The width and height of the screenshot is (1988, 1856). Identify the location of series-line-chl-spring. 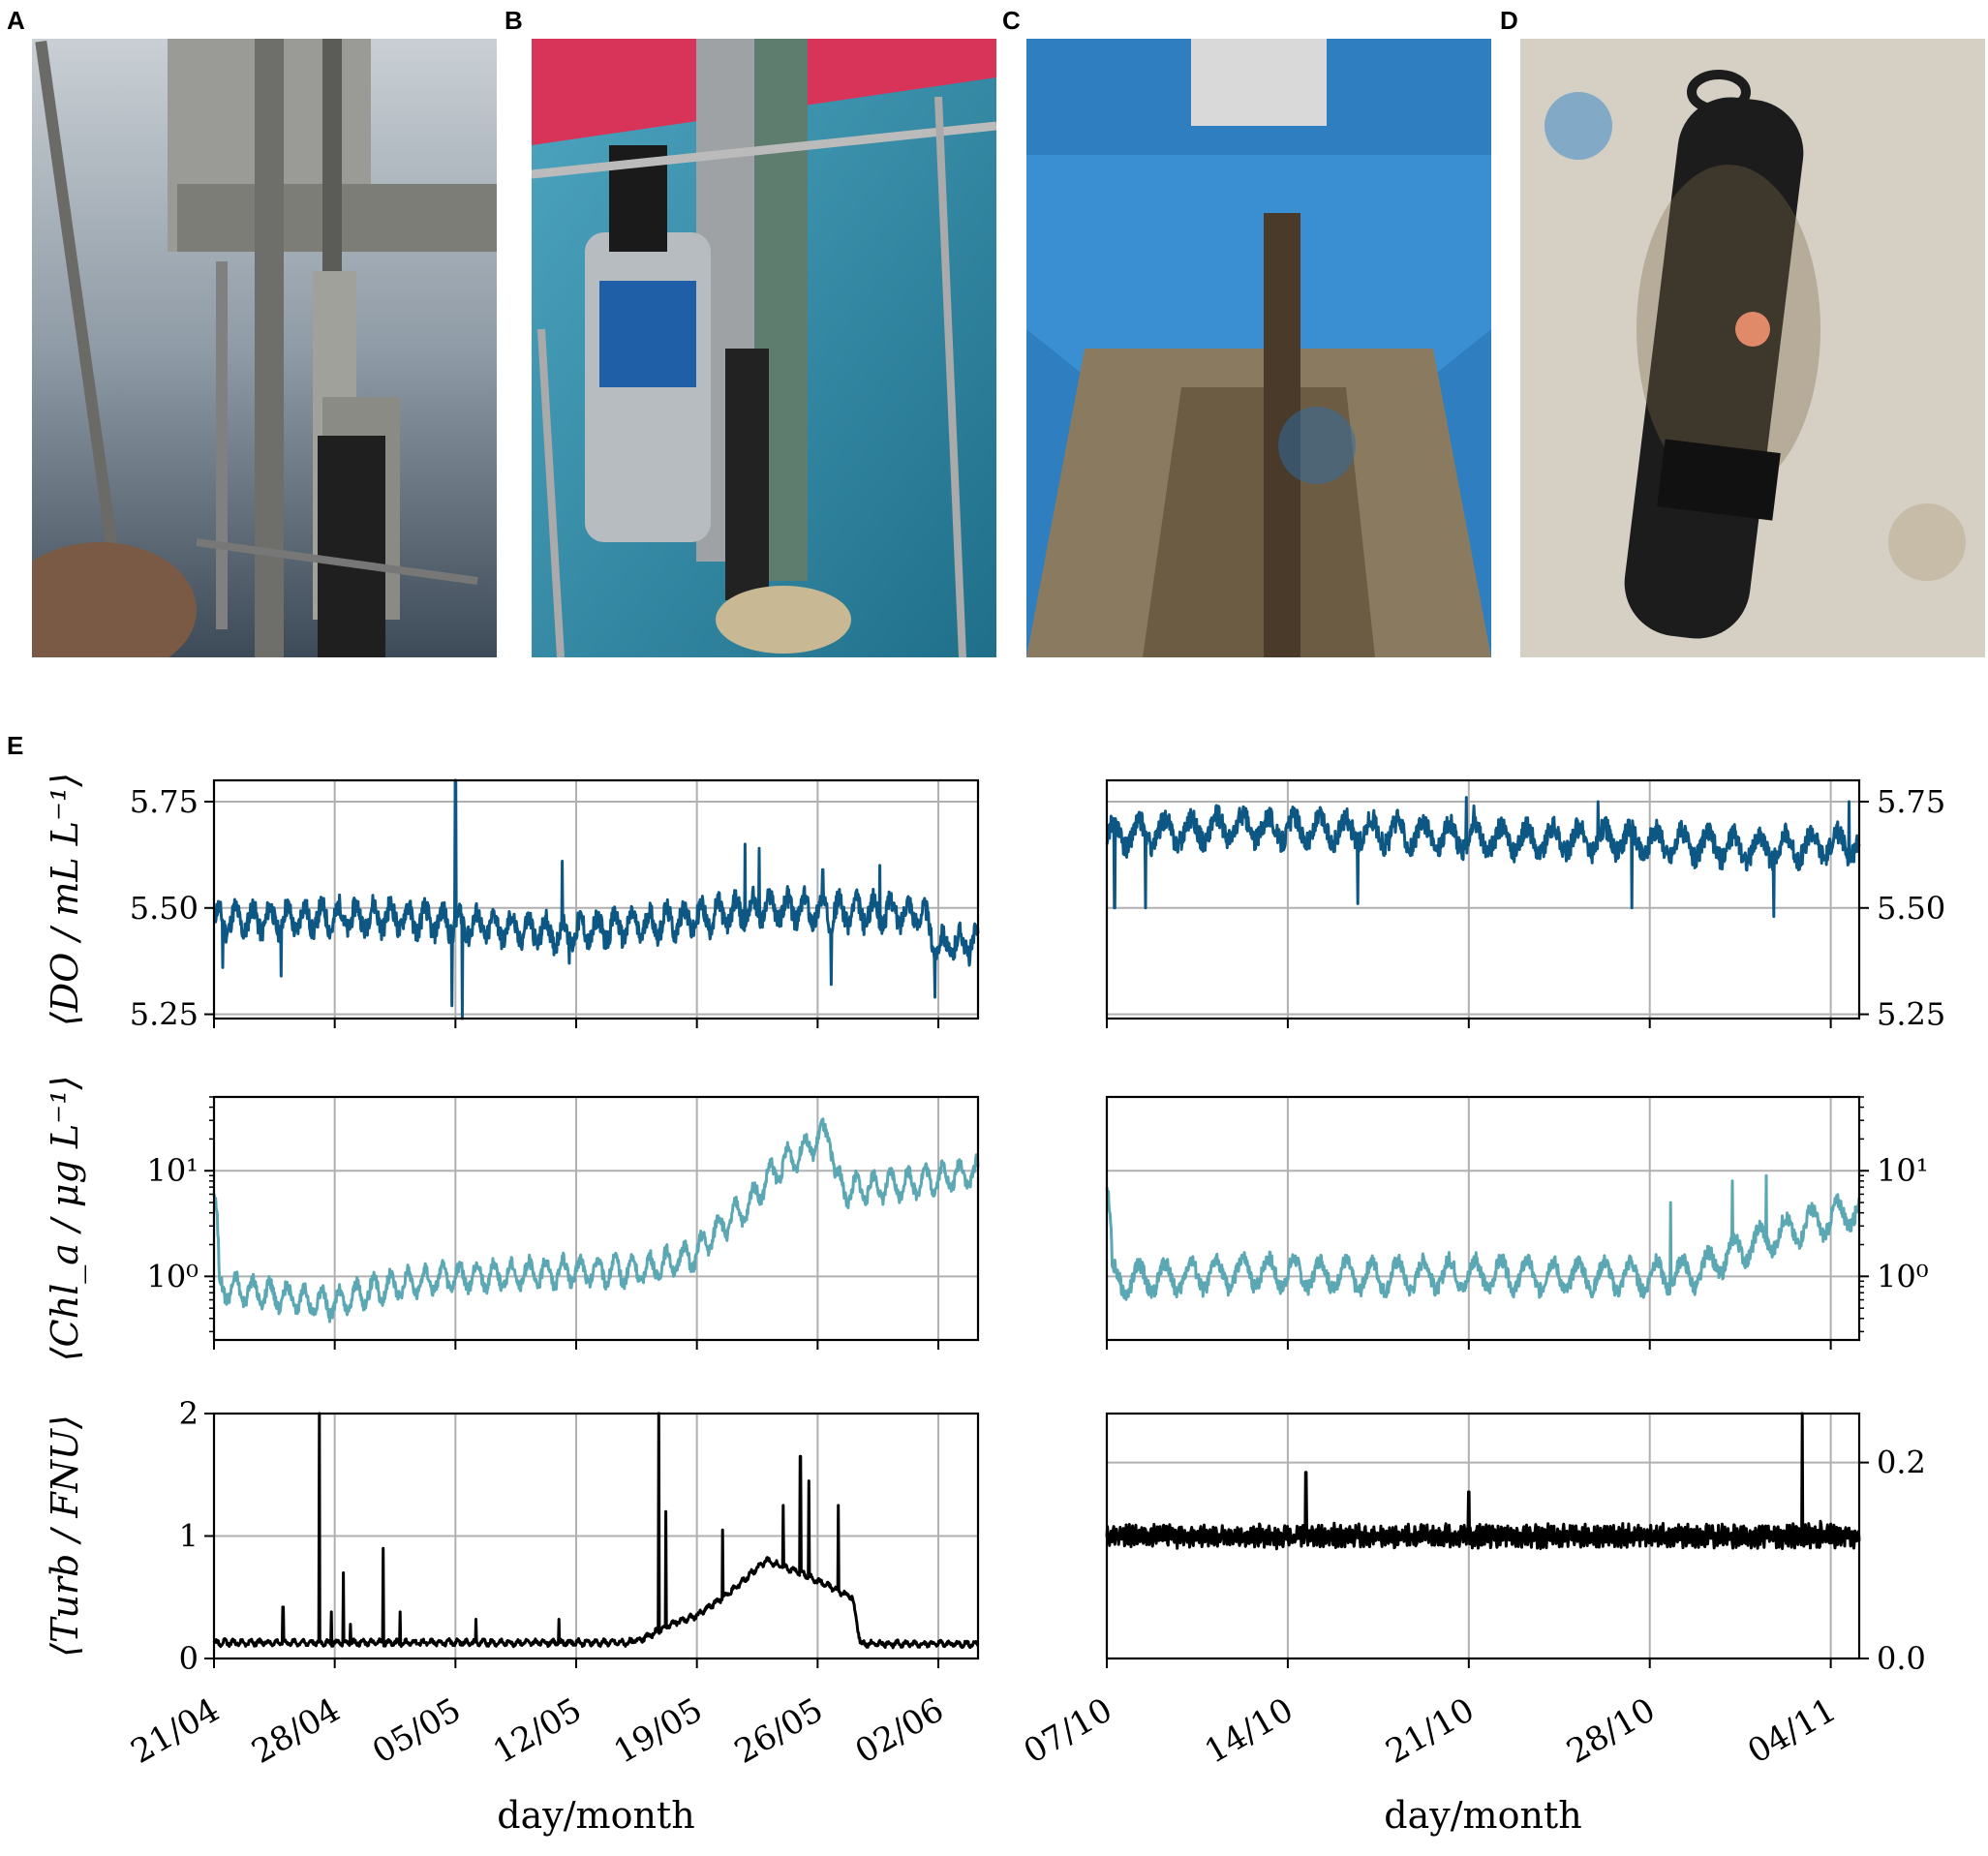
(596, 1220).